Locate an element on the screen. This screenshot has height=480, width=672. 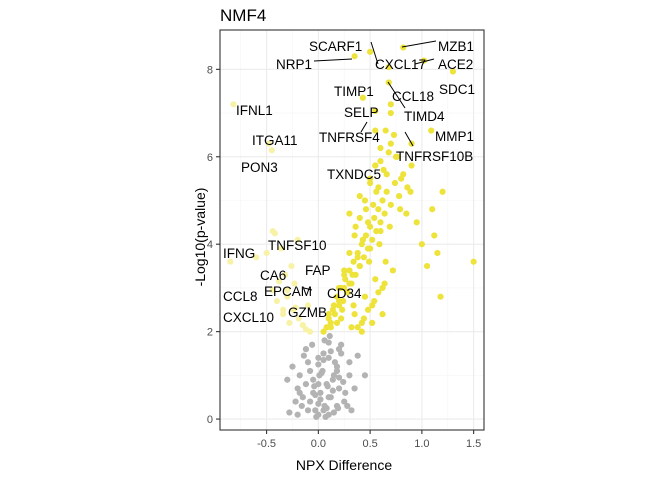
gene-label: EPCAM is located at coordinates (288, 291).